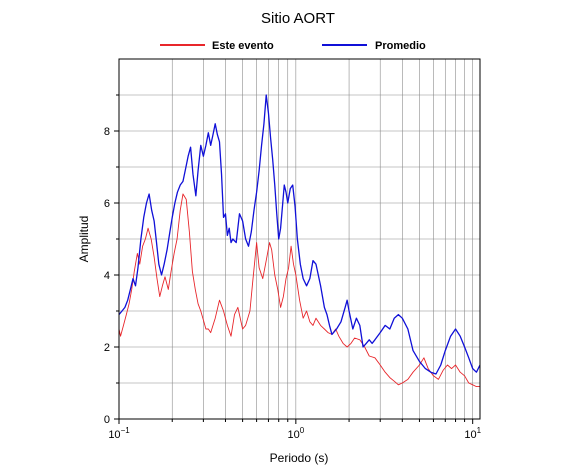 The height and width of the screenshot is (475, 586). Describe the element at coordinates (107, 204) in the screenshot. I see `y-tick-label: 6` at that location.